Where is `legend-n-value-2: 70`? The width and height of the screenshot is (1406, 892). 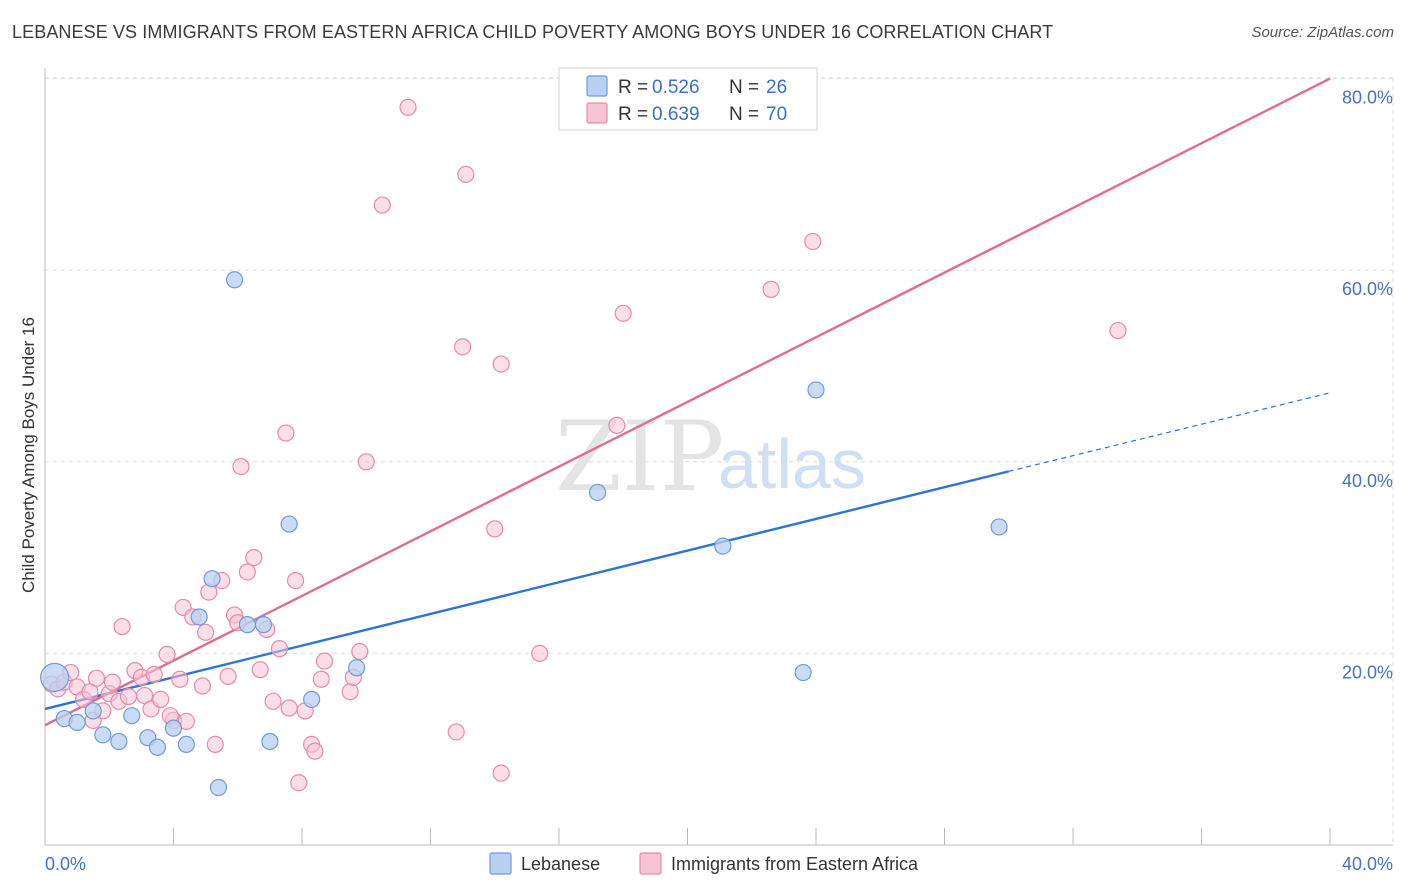 legend-n-value-2: 70 is located at coordinates (776, 114).